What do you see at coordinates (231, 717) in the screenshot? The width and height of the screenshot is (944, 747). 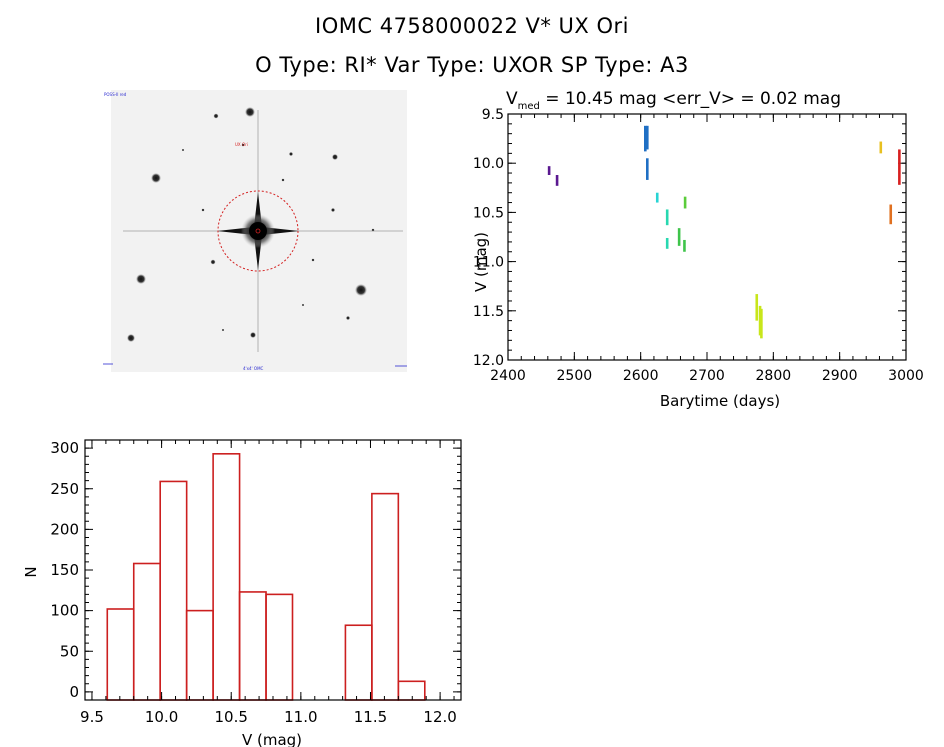 I see `x-tick-label: 10.5` at bounding box center [231, 717].